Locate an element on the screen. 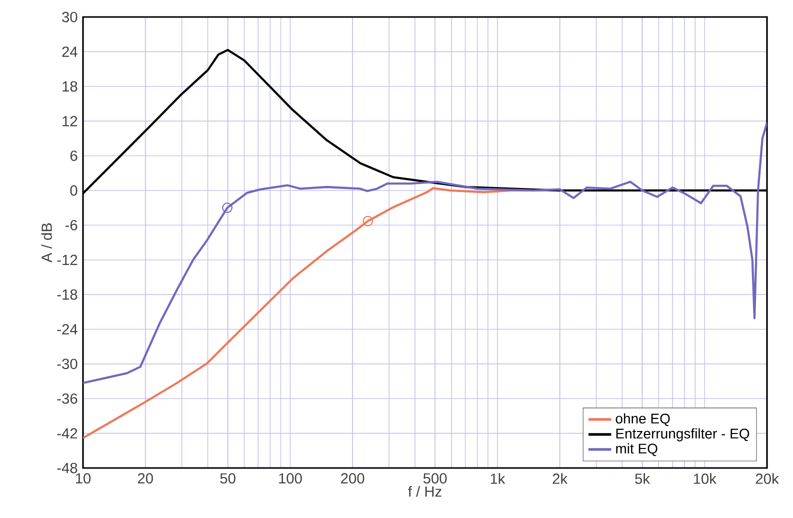  y-tick-label: -42 is located at coordinates (67, 433).